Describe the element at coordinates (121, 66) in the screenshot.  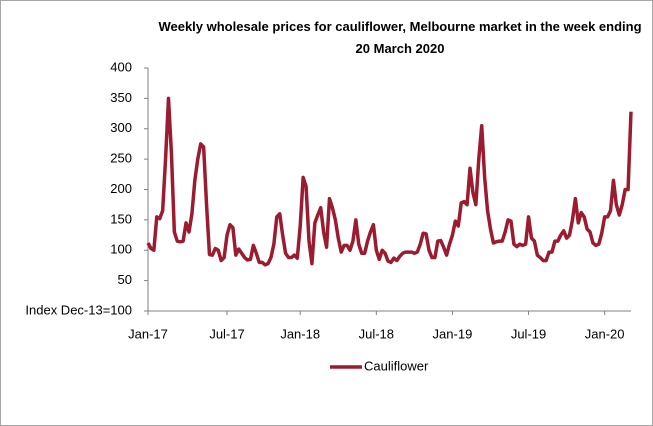
I see `y-tick-label: 400` at that location.